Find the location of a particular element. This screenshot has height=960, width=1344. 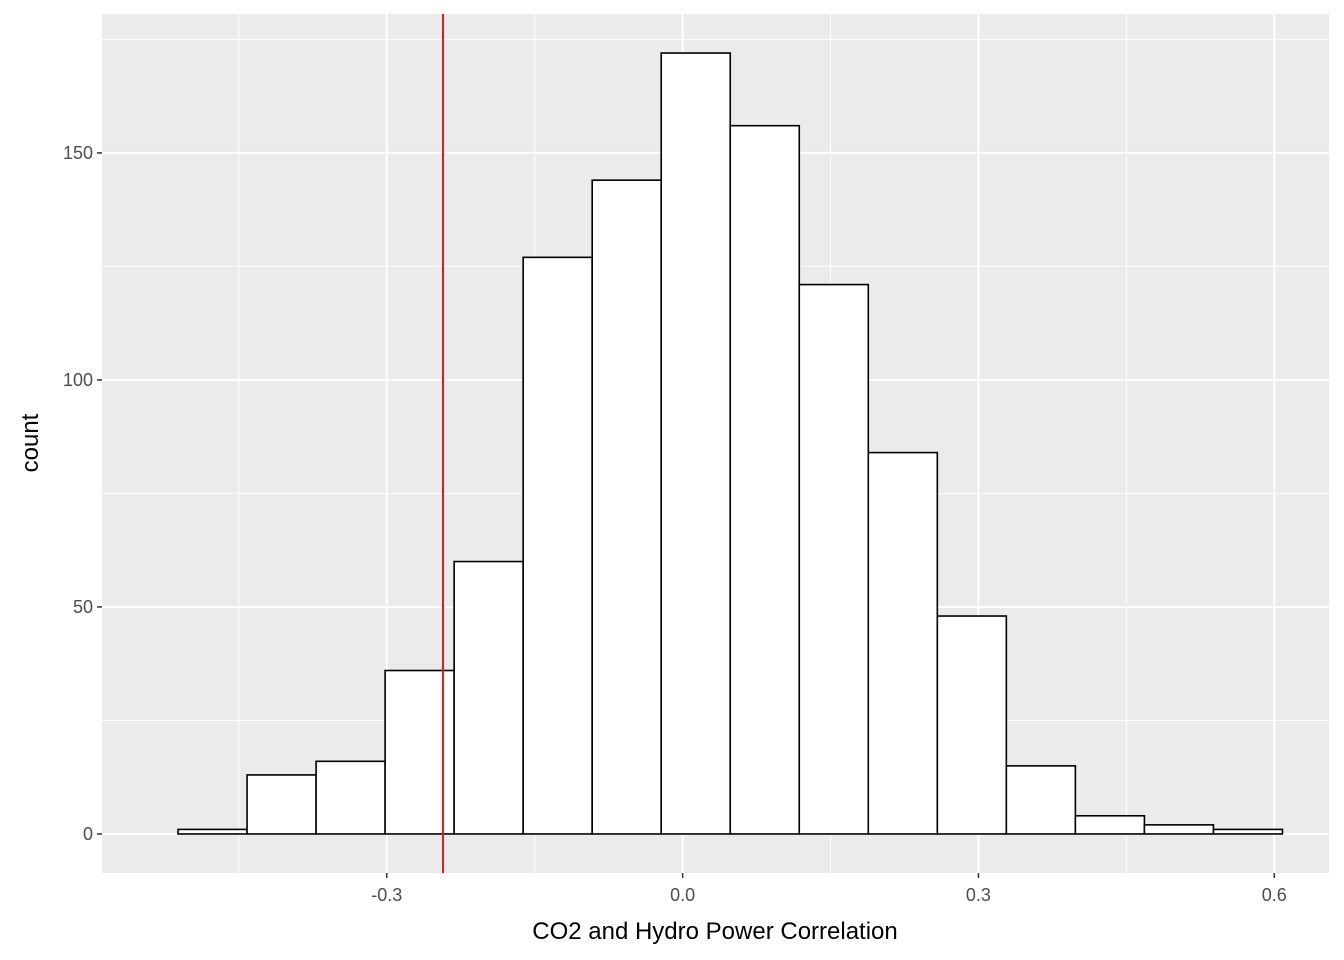

y-tick-label: 150 is located at coordinates (78, 153).